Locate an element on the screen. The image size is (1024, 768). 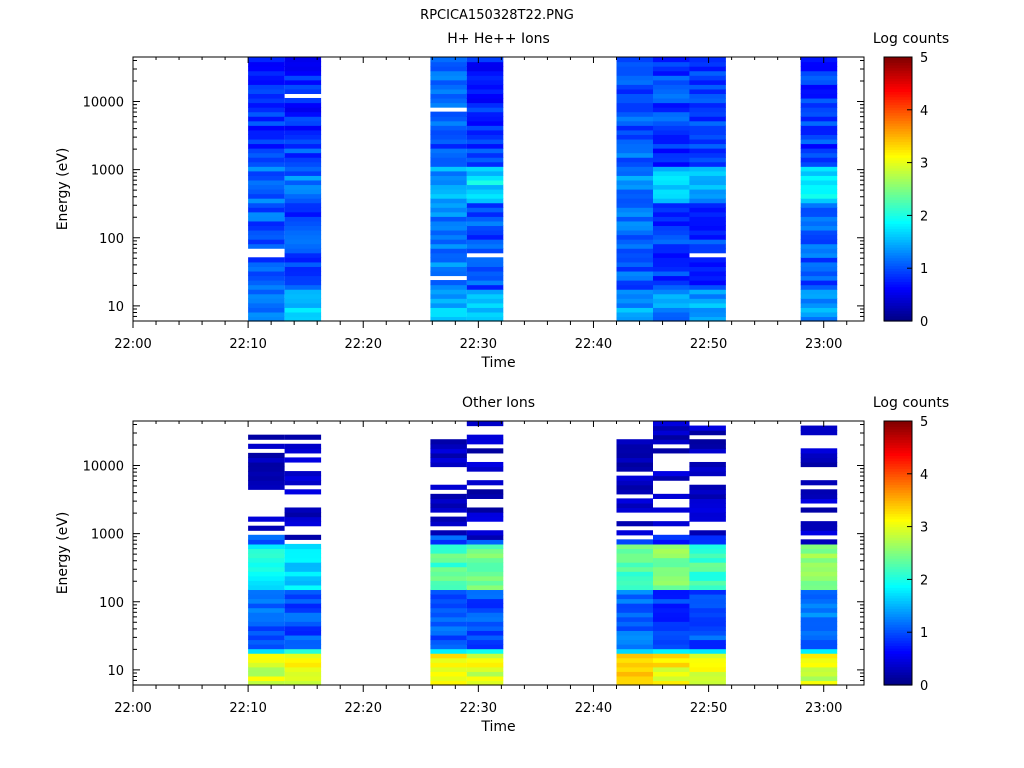
x-tick-label: 22:50 is located at coordinates (708, 344).